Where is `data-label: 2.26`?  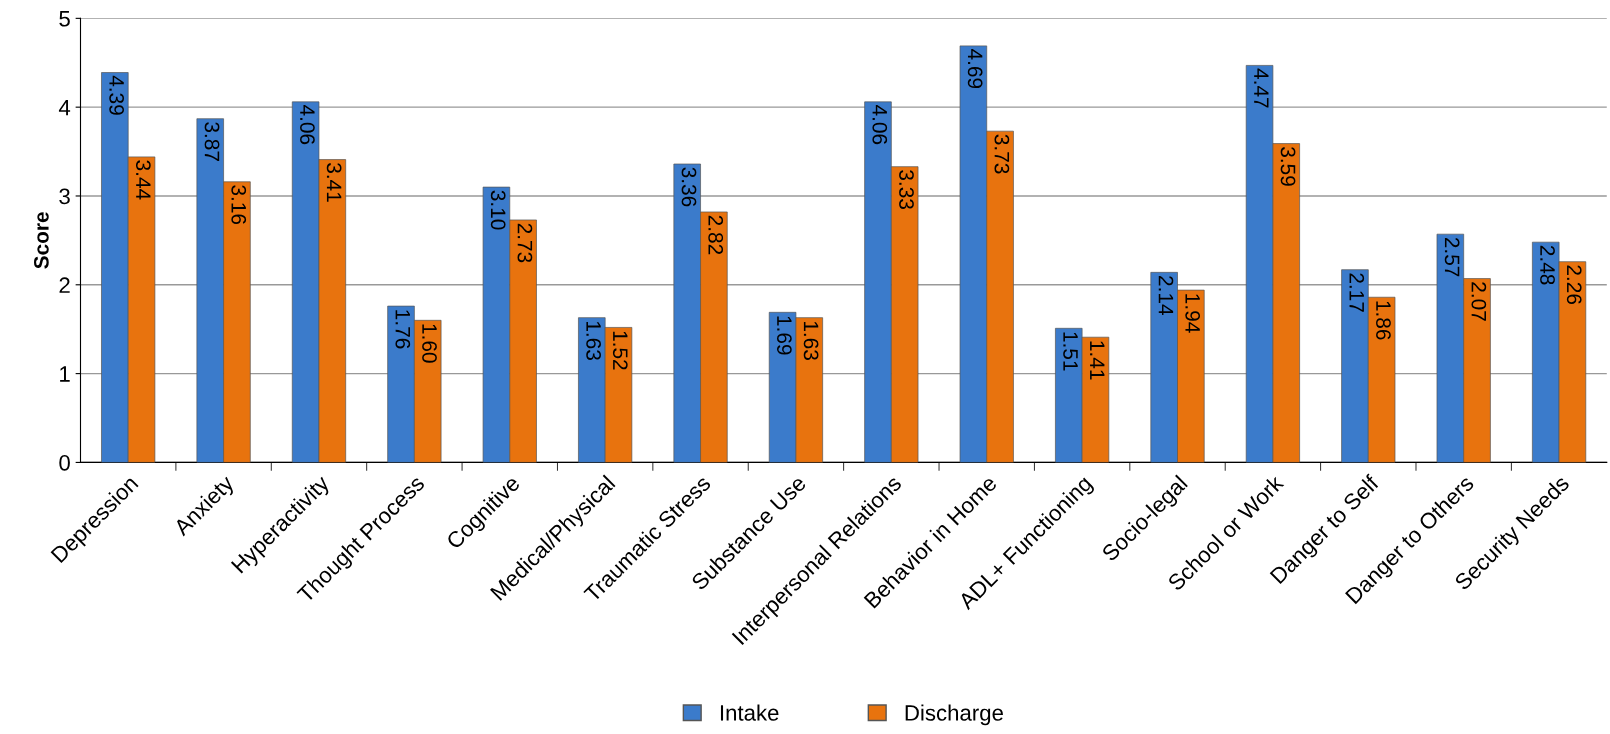 data-label: 2.26 is located at coordinates (1574, 284).